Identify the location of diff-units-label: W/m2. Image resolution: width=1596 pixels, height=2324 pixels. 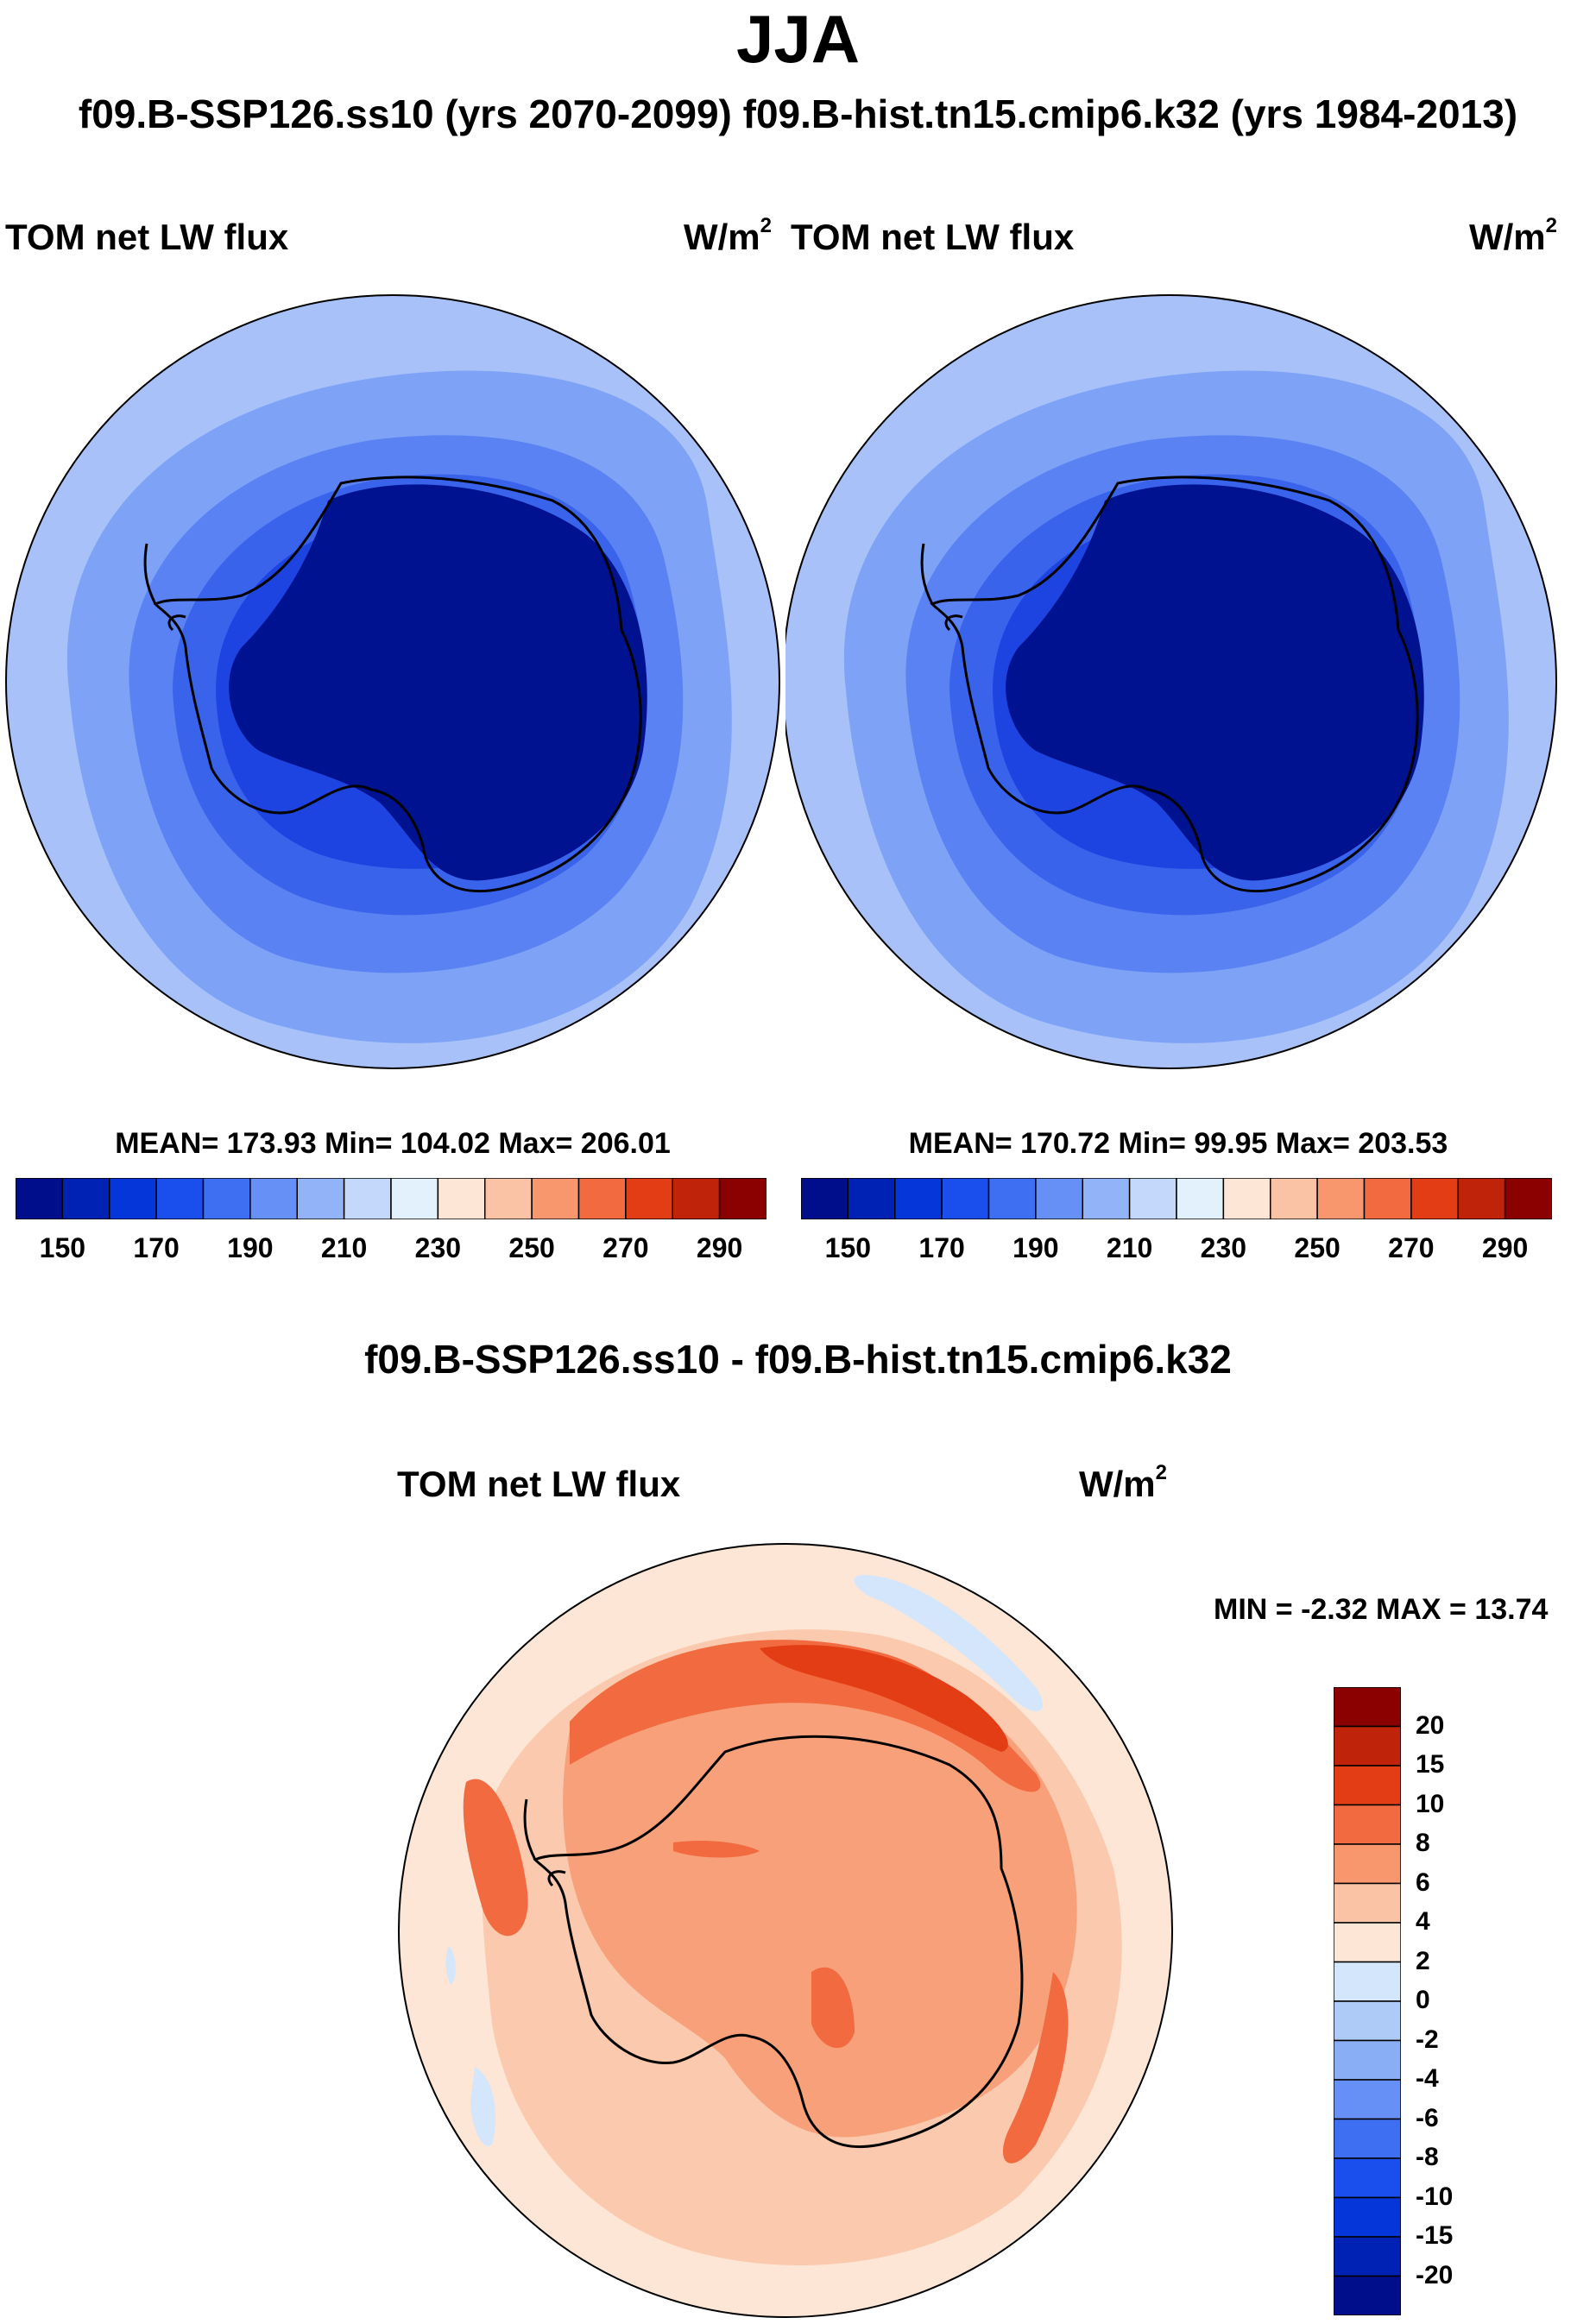
(1123, 1483).